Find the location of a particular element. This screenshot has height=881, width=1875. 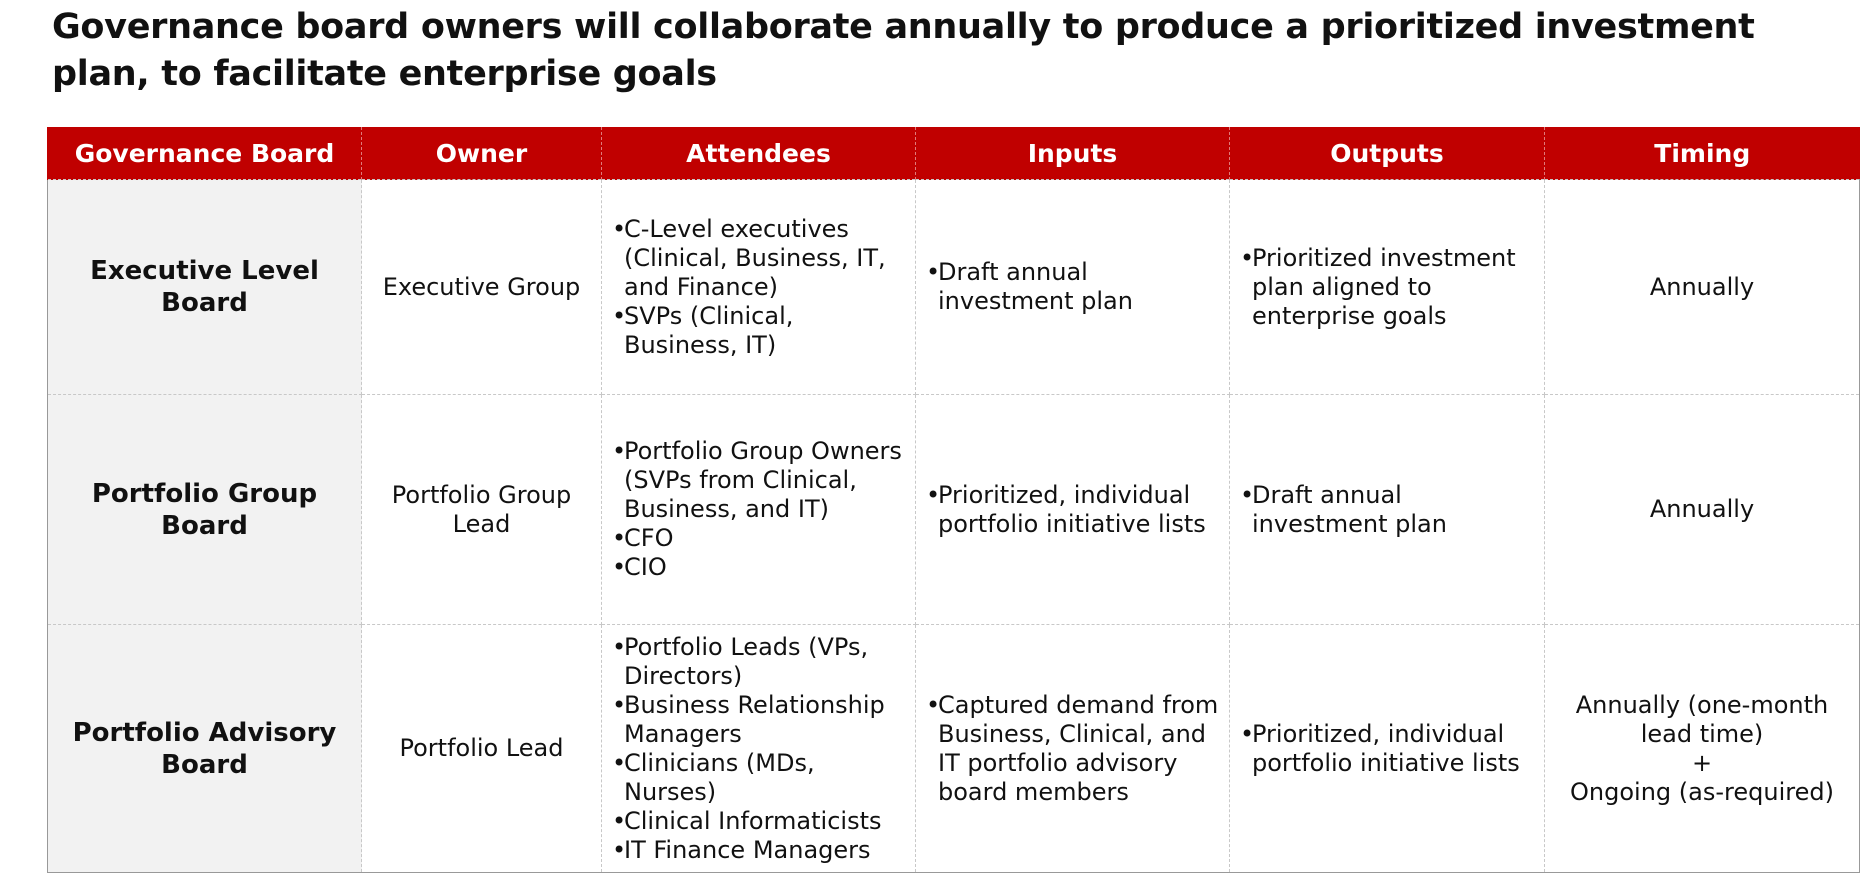

inputs-cell: Draft annual investment plan is located at coordinates (1072, 287).